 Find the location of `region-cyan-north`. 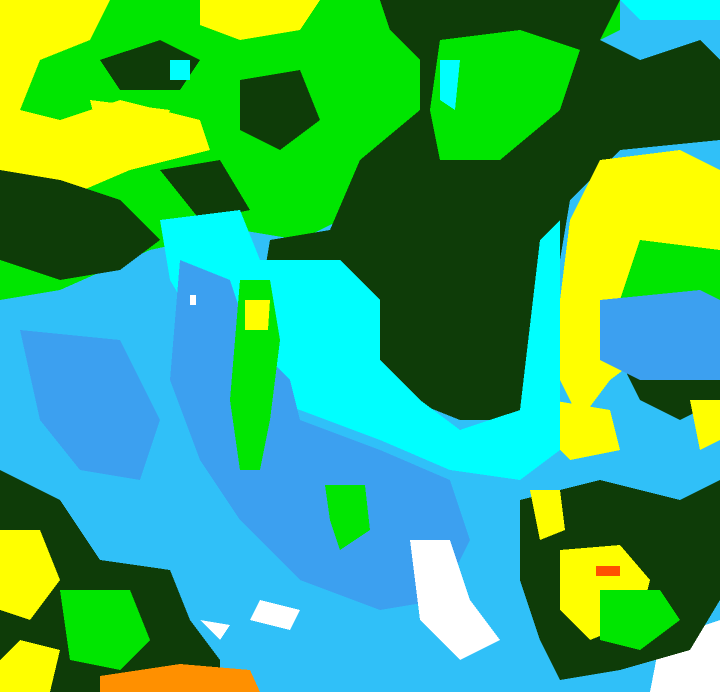

region-cyan-north is located at coordinates (445, 55).